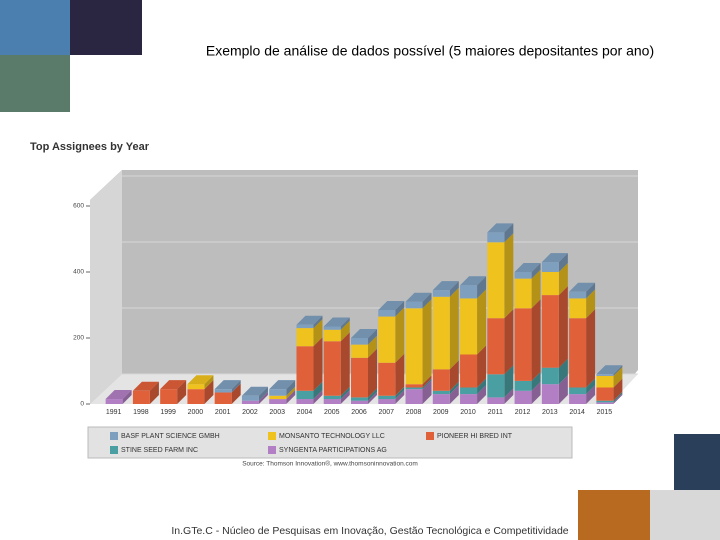 This screenshot has height=540, width=720. I want to click on legend-label: MONSANTO TECHNOLOGY LLC, so click(332, 436).